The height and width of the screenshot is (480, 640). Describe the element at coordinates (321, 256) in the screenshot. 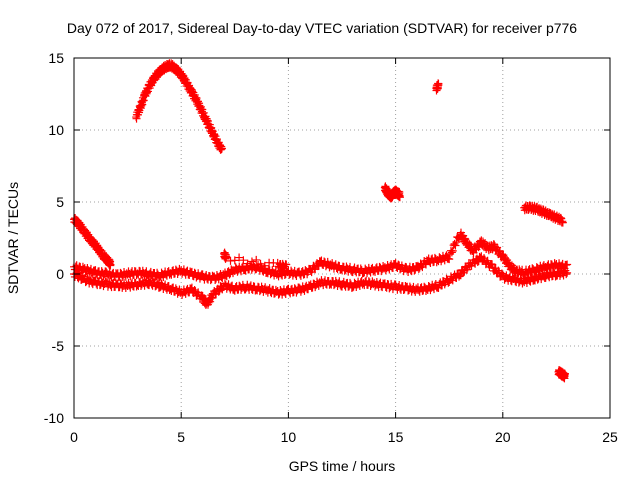

I see `series-band-upper` at that location.